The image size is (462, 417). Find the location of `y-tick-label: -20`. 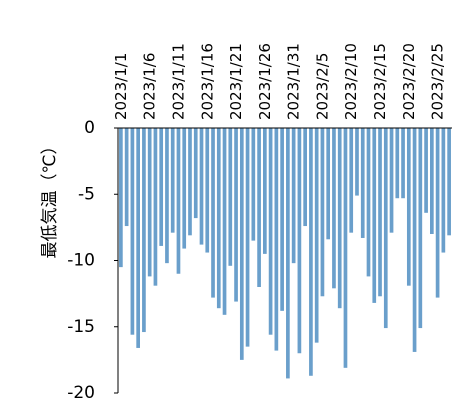

y-tick-label: -20 is located at coordinates (81, 393).